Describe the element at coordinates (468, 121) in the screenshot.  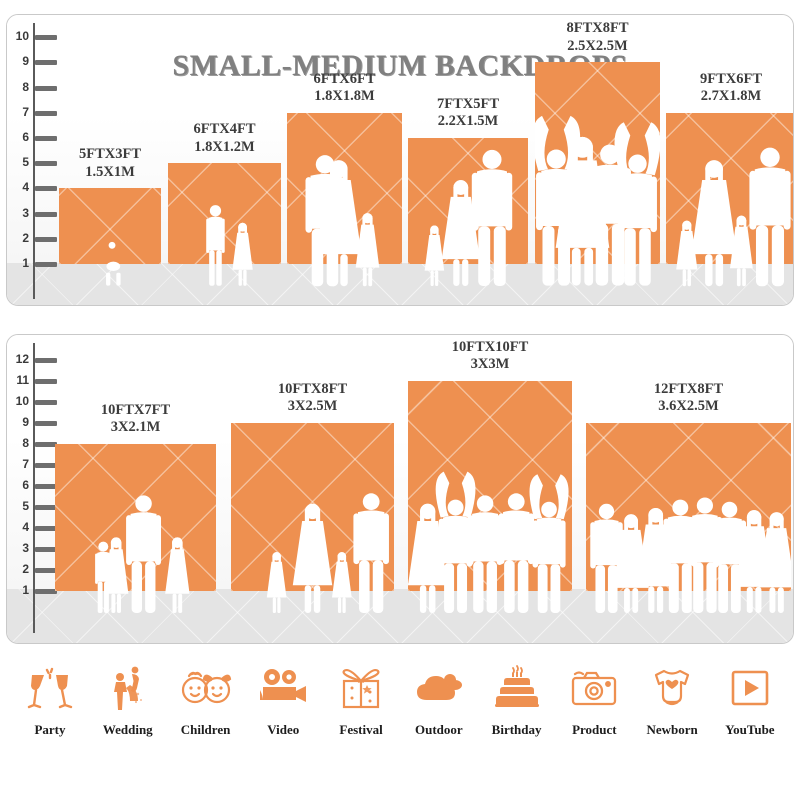
I see `bar-label-m: 2.2X1.5M` at that location.